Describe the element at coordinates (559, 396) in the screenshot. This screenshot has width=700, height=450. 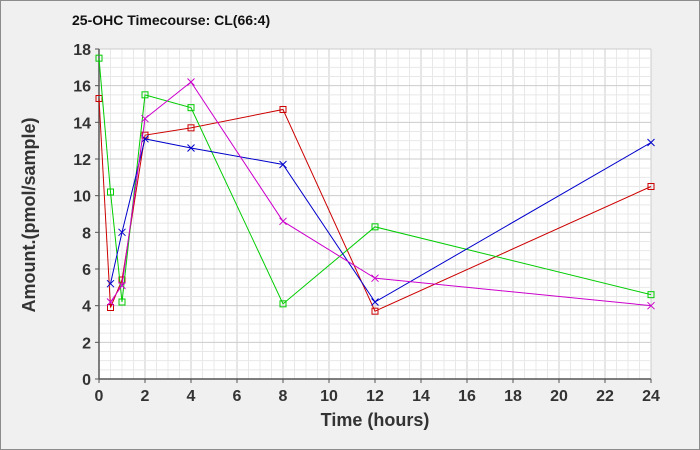
I see `x-tick-label: 20` at that location.